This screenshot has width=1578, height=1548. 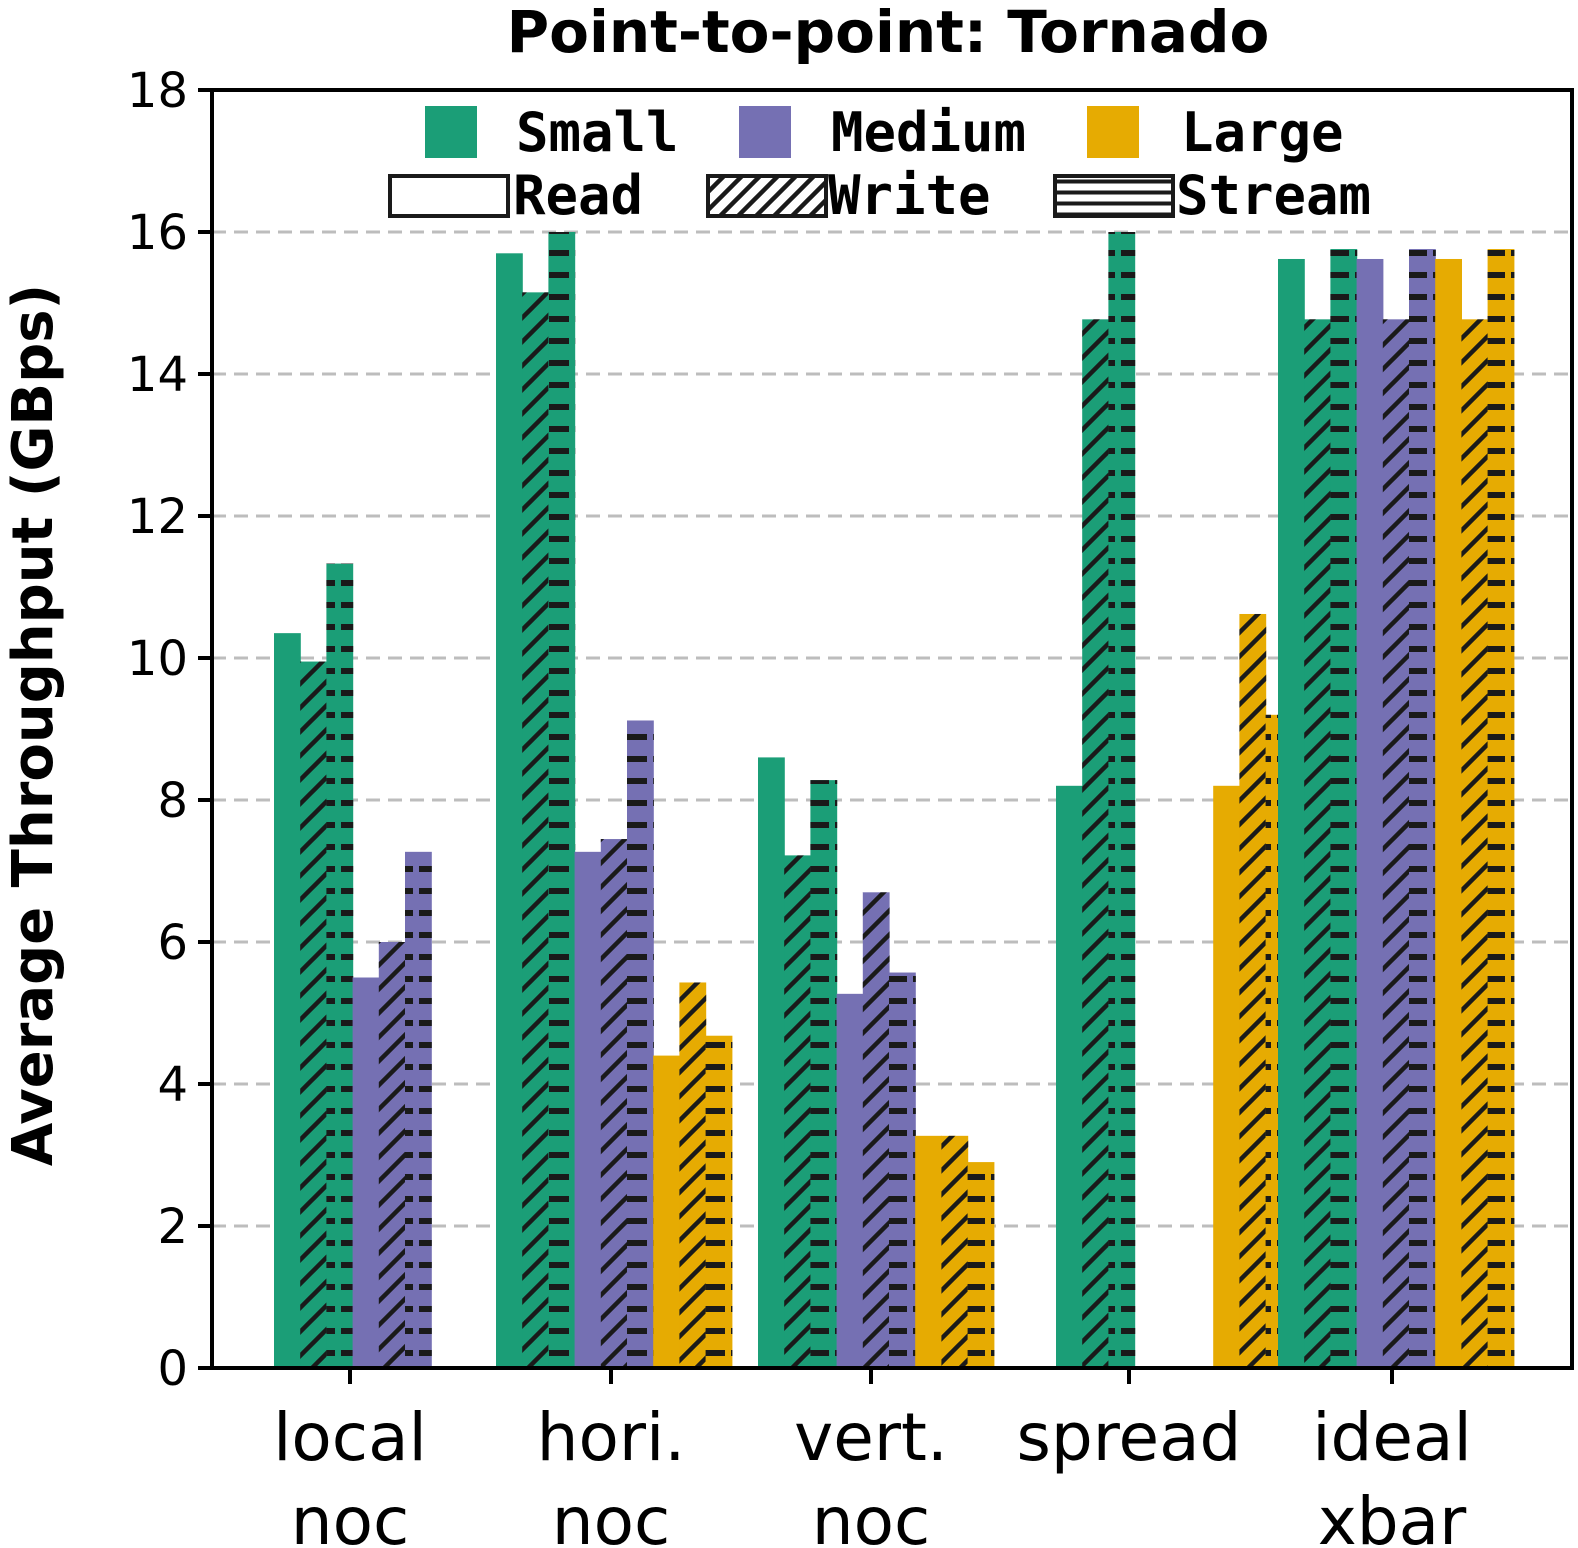 What do you see at coordinates (1129, 1437) in the screenshot?
I see `x-tick-label-line1: spread` at bounding box center [1129, 1437].